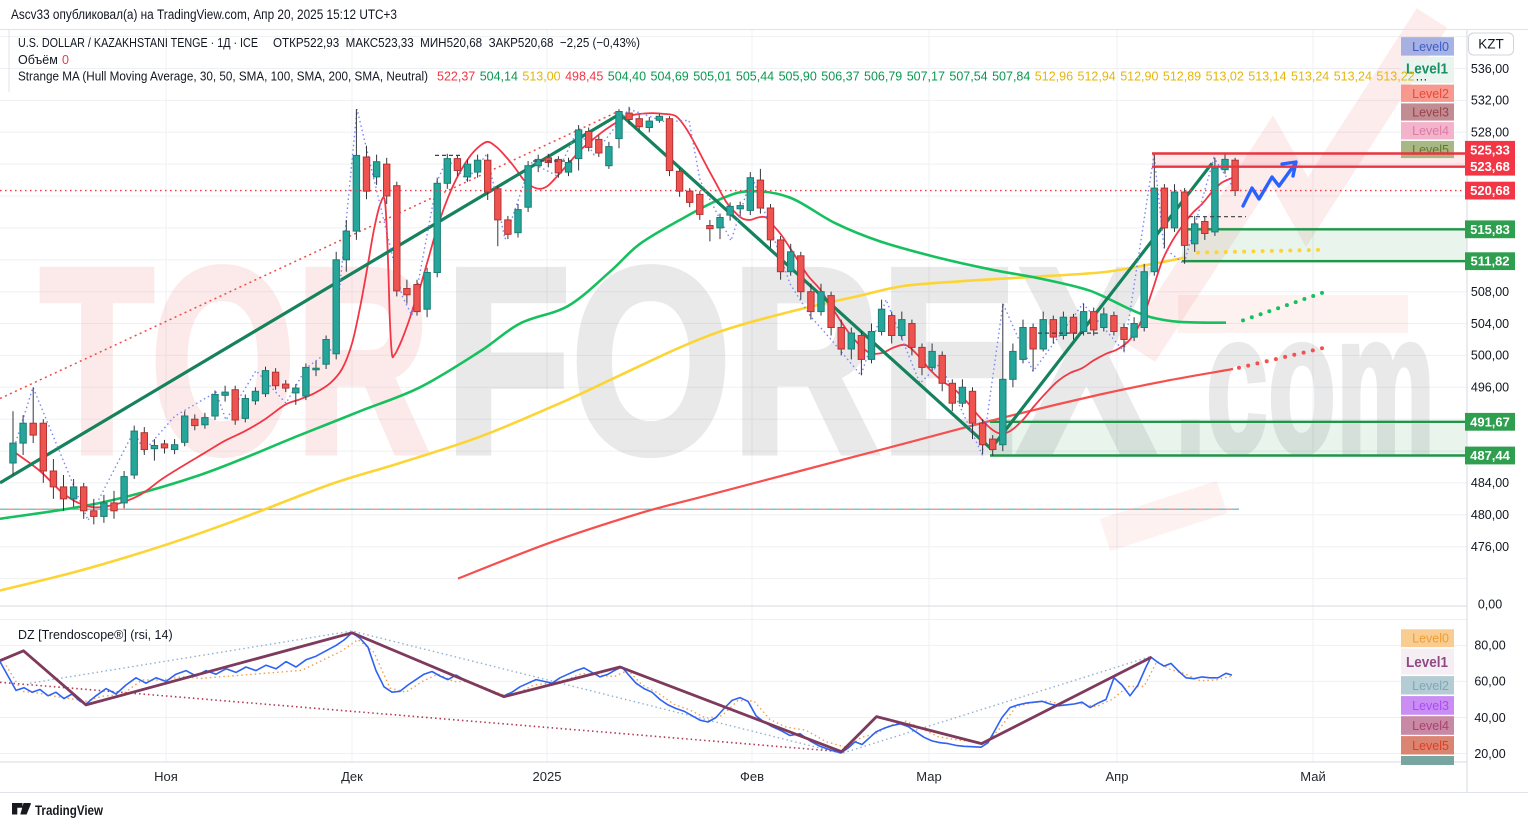 The height and width of the screenshot is (832, 1528). Describe the element at coordinates (1490, 421) in the screenshot. I see `svg-text: 491,67` at that location.